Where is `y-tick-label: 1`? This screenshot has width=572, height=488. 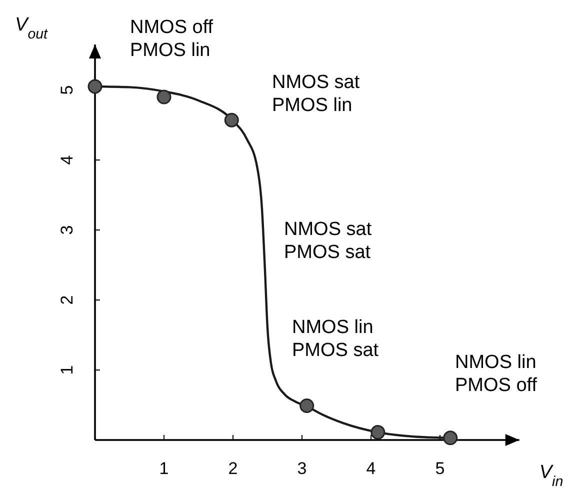
y-tick-label: 1 is located at coordinates (67, 370).